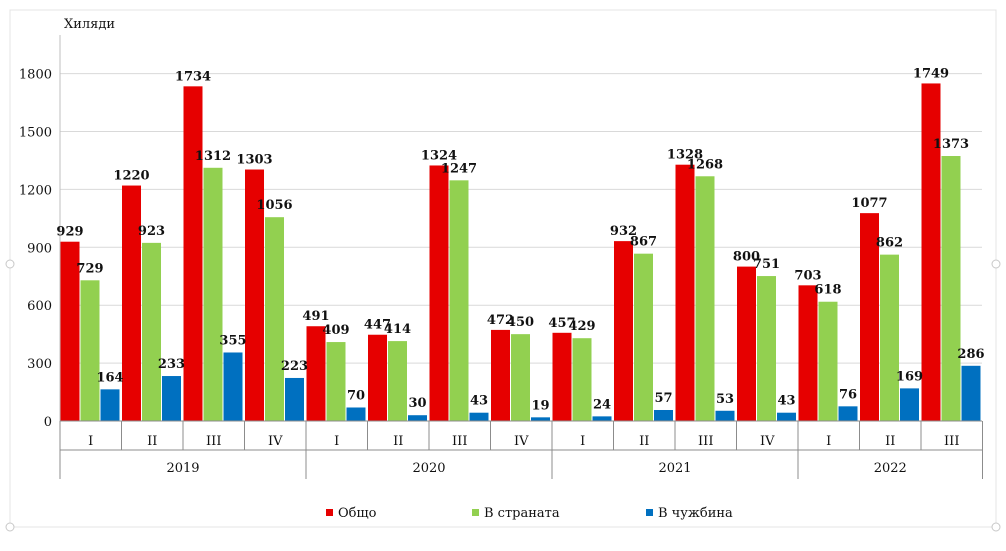 The width and height of the screenshot is (1006, 551). I want to click on y-tick-label: 1200, so click(35, 190).